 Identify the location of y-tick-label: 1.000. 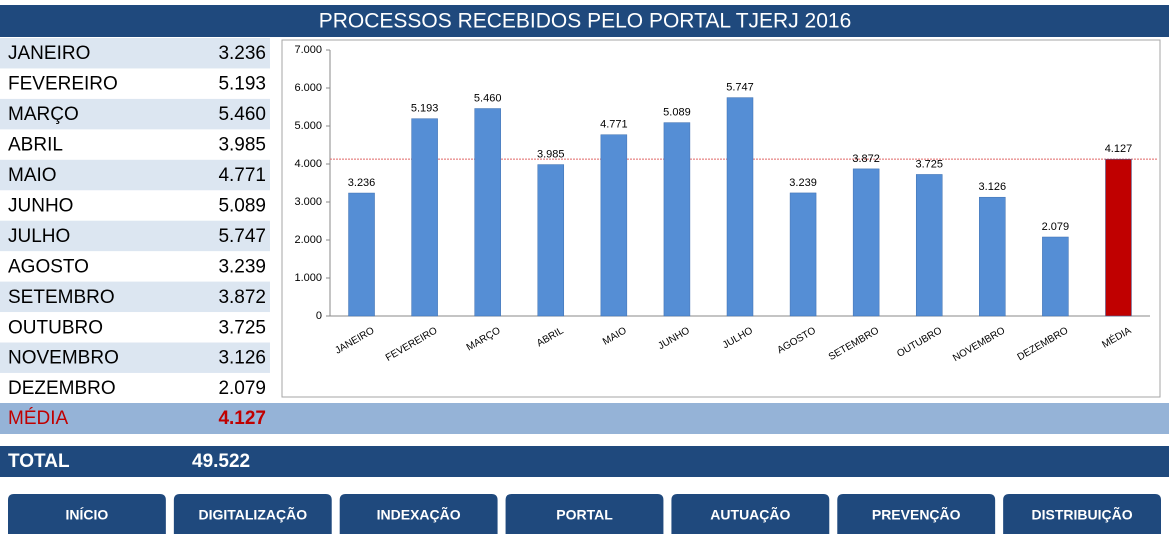
(308, 278).